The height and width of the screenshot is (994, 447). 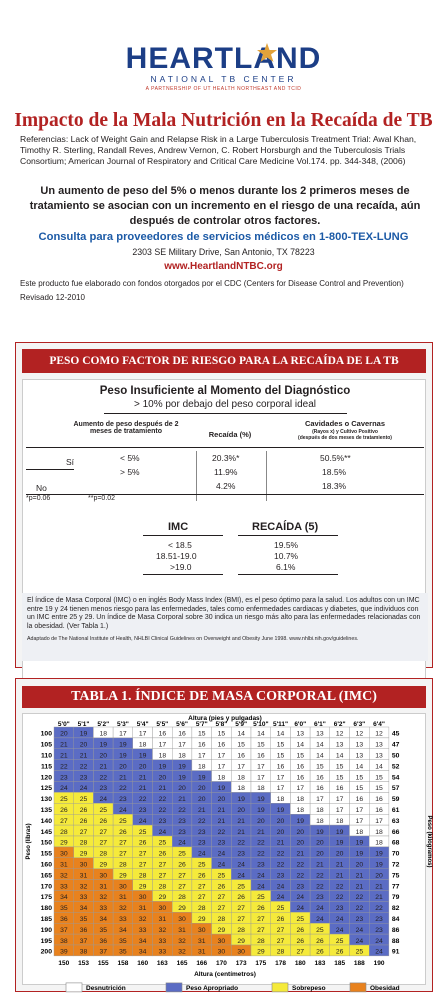 I want to click on bmi-value: 13, so click(x=360, y=756).